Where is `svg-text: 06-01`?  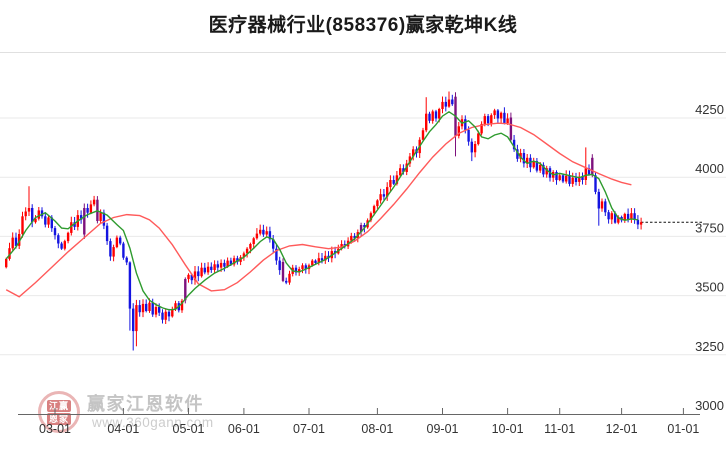
svg-text: 06-01 is located at coordinates (244, 429).